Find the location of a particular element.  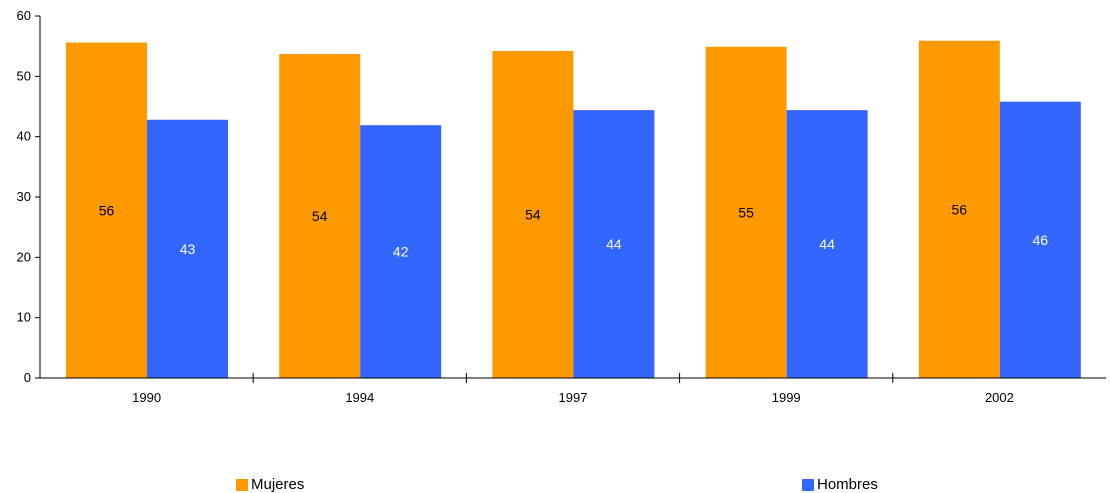

data-label-mujeres-1994: 54 is located at coordinates (320, 216).